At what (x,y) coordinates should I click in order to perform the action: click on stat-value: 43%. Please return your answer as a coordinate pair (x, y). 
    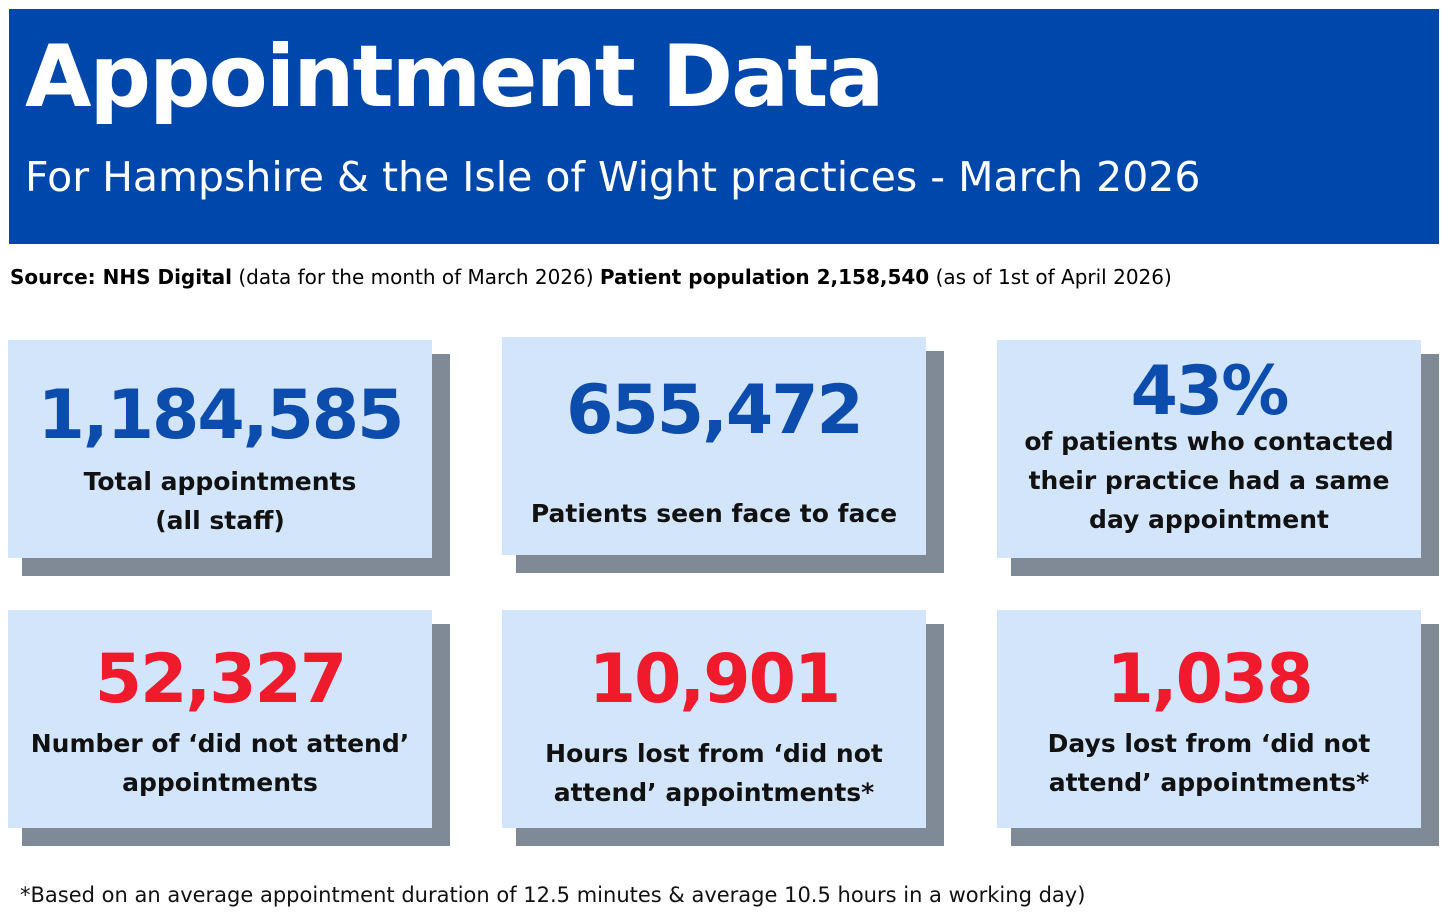
    Looking at the image, I should click on (1210, 391).